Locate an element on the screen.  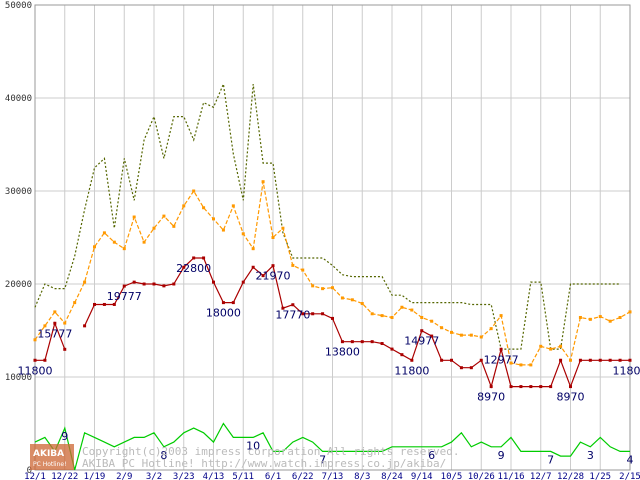
y-tick-label: 10000 is located at coordinates (18, 378).